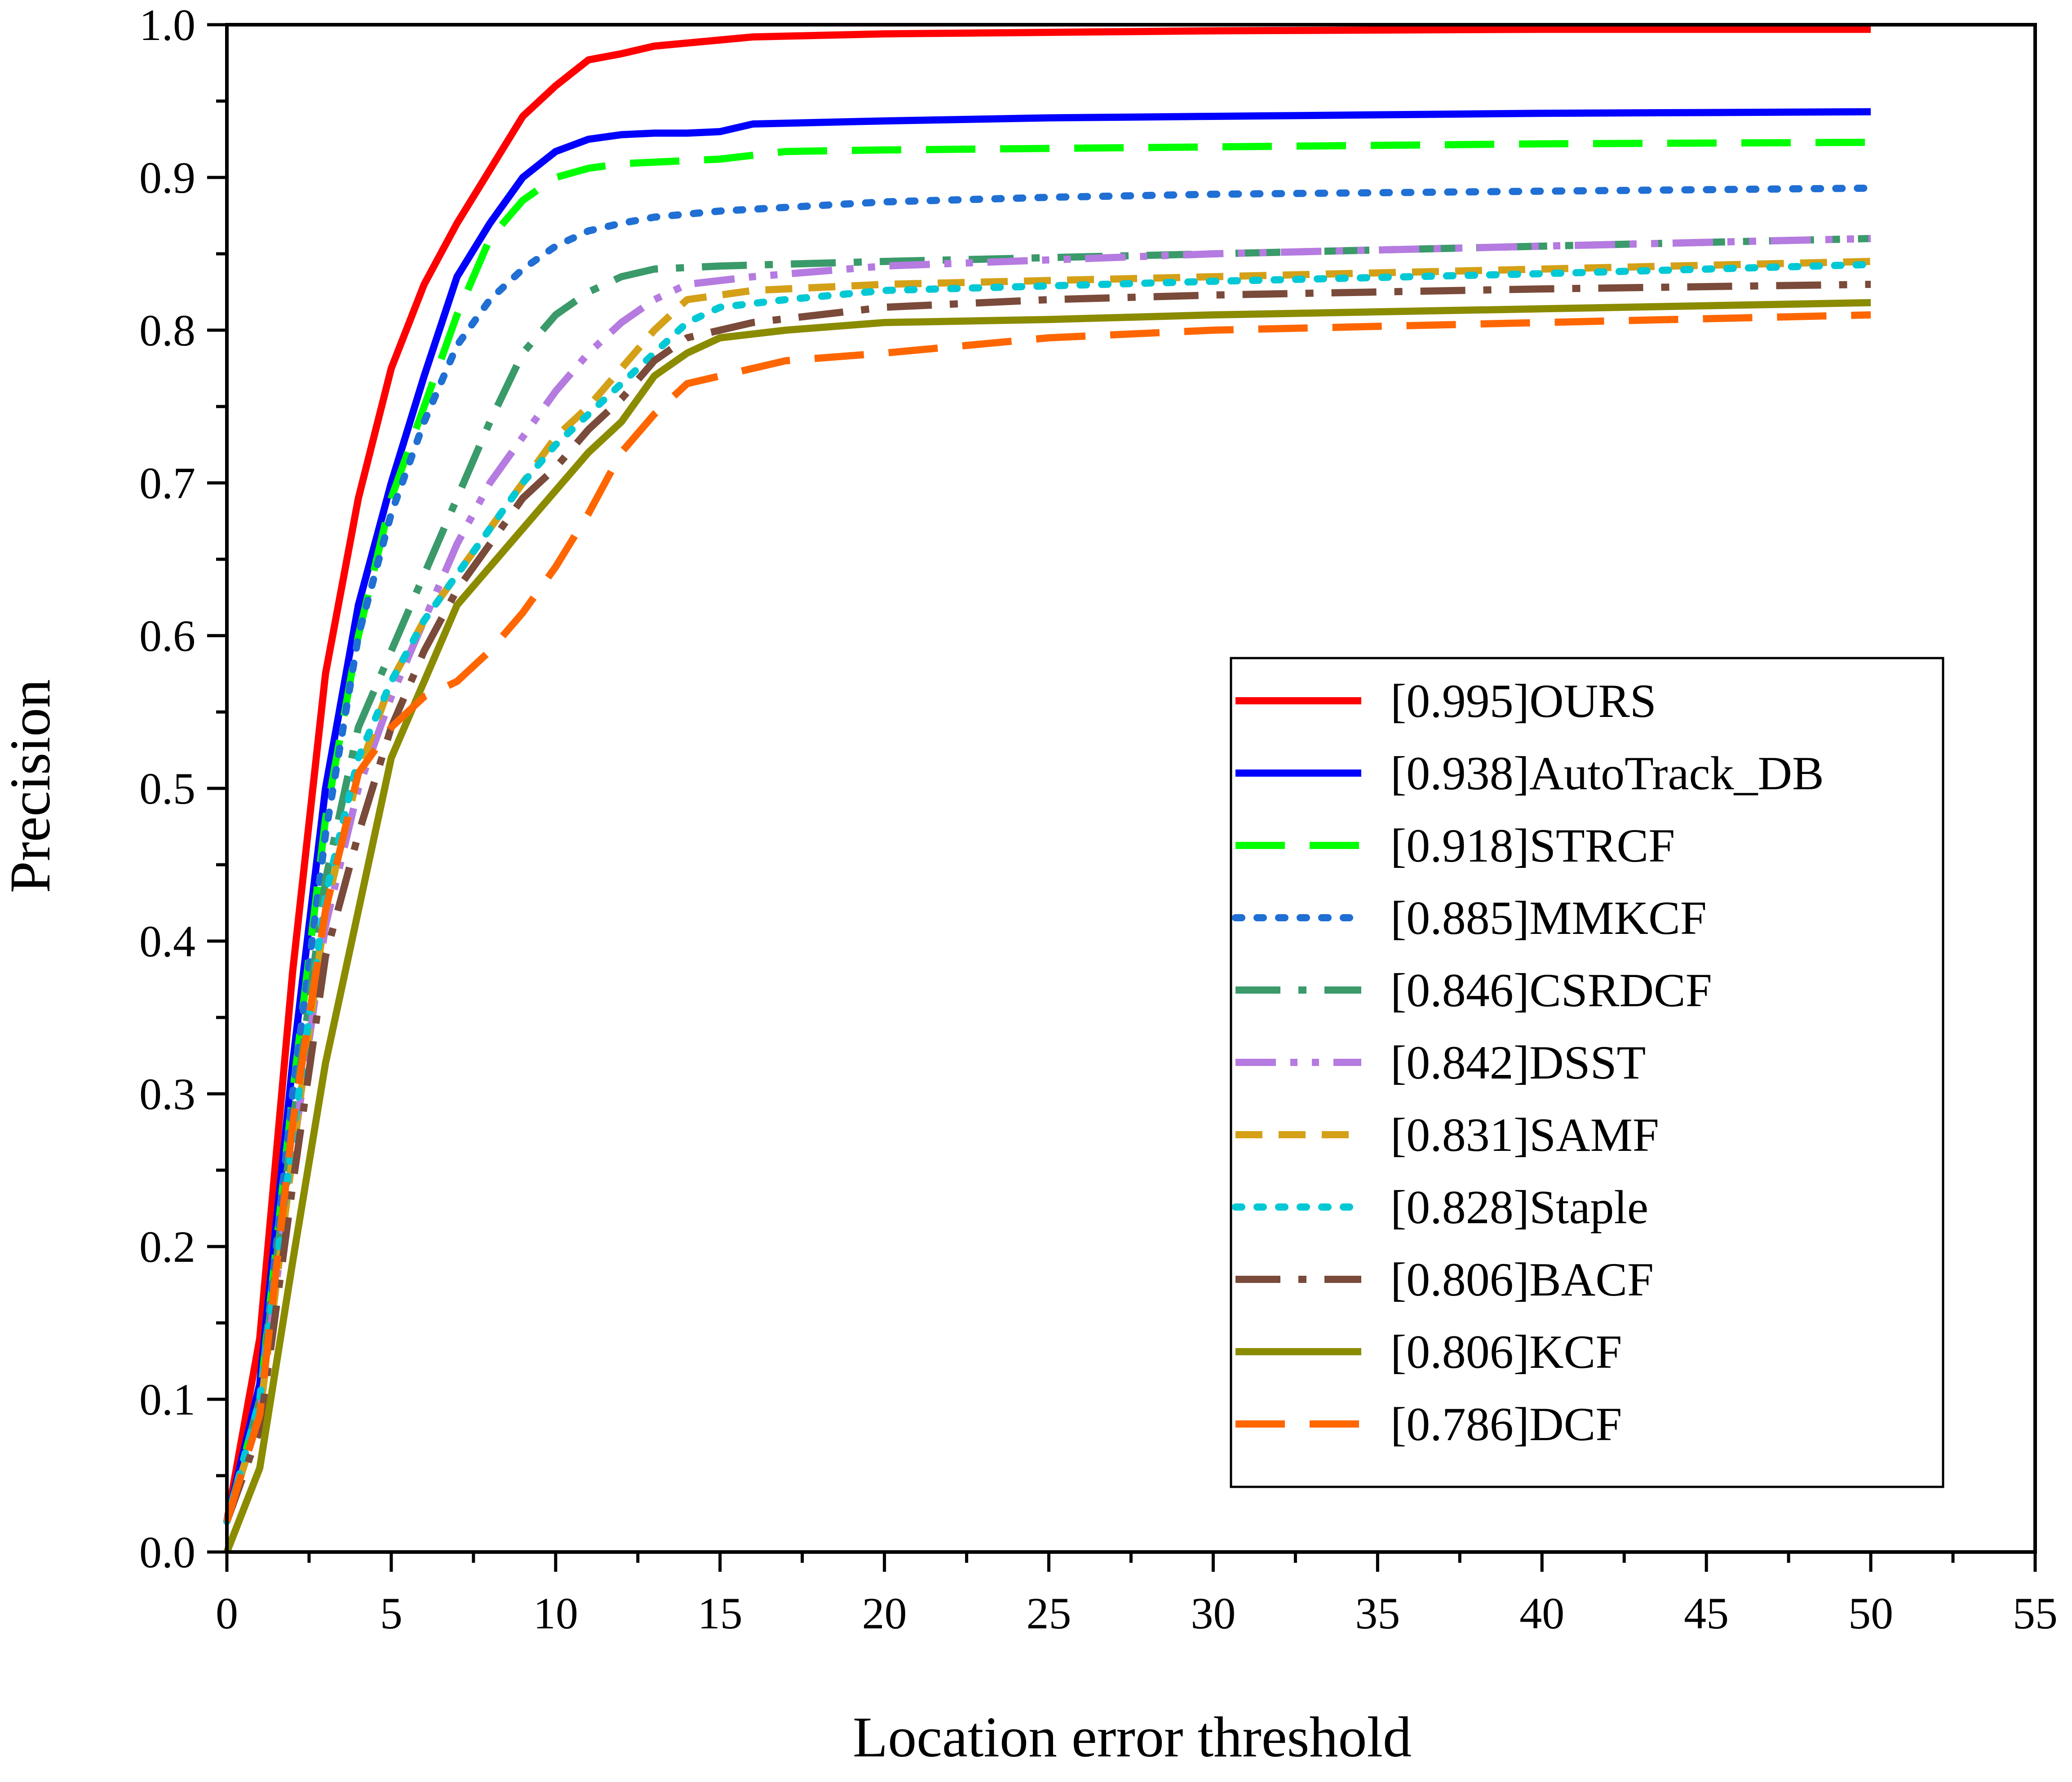 This screenshot has height=1782, width=2072. What do you see at coordinates (884, 1613) in the screenshot?
I see `x-tick-label: 20` at bounding box center [884, 1613].